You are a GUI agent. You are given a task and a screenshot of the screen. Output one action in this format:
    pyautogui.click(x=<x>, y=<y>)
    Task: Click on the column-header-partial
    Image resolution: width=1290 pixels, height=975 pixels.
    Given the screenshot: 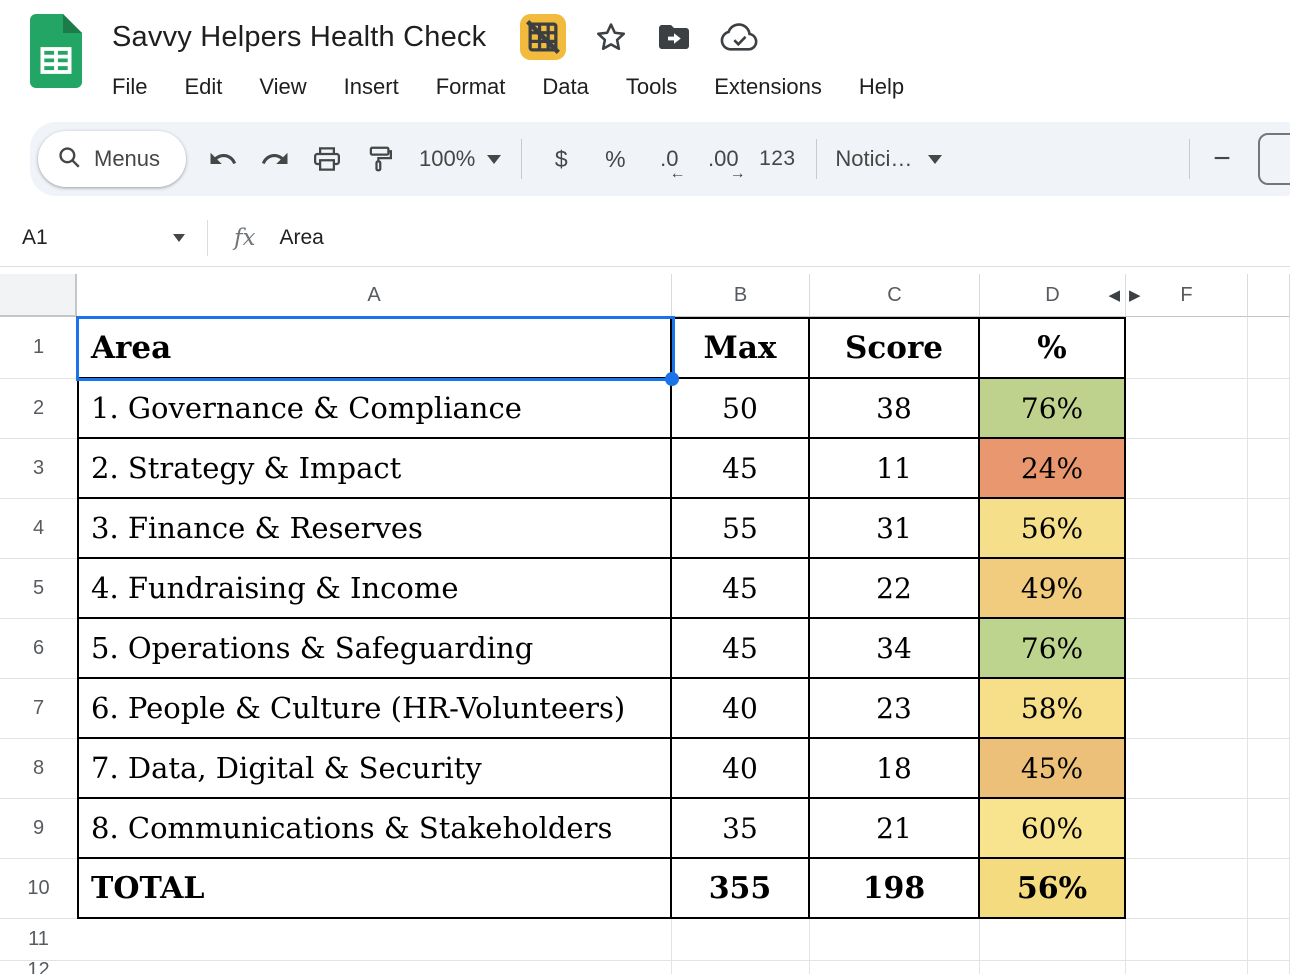 What is the action you would take?
    pyautogui.click(x=1269, y=295)
    